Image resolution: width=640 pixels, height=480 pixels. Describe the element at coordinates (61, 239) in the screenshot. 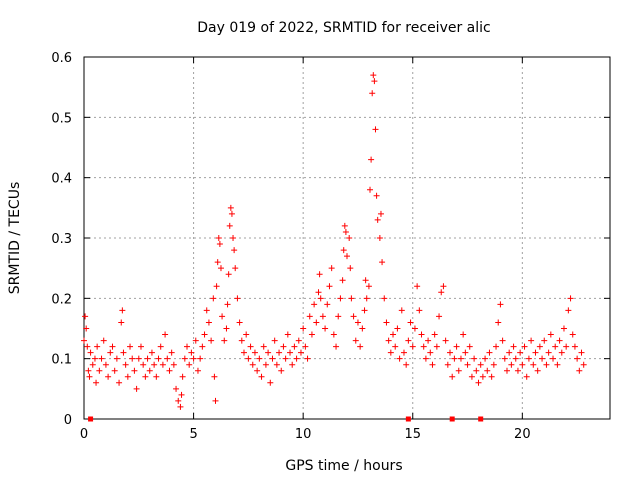

I see `y-tick-label: 0.3` at that location.